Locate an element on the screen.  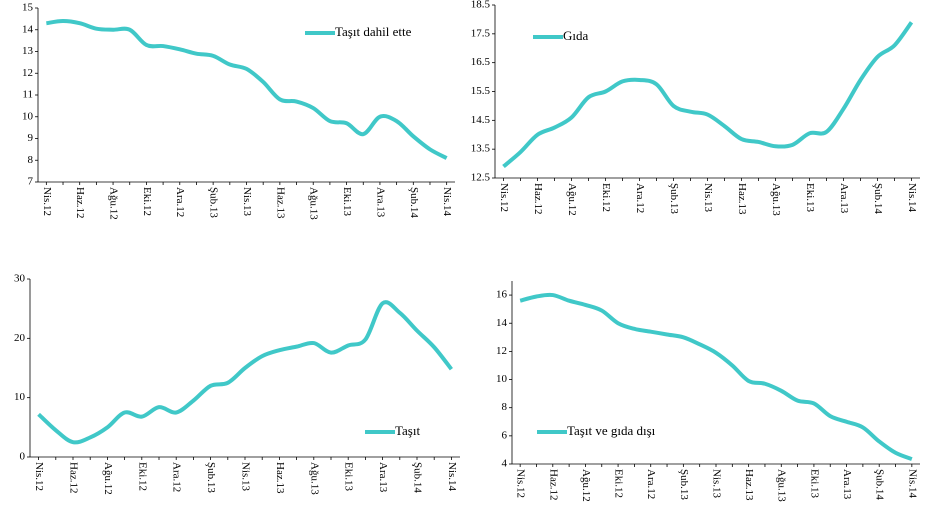
legend-label: Taşıt is located at coordinates (407, 430).